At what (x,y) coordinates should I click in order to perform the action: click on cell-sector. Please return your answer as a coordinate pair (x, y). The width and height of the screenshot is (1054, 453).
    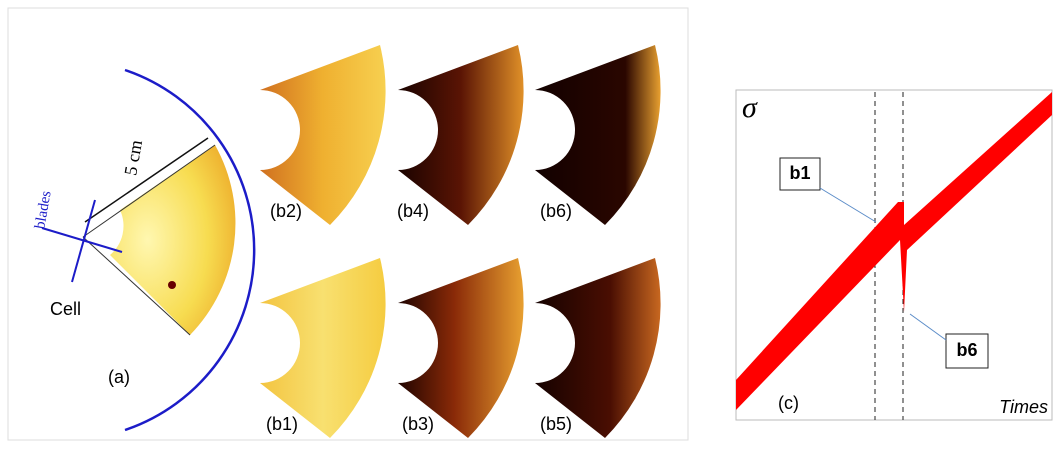
    Looking at the image, I should click on (173, 240).